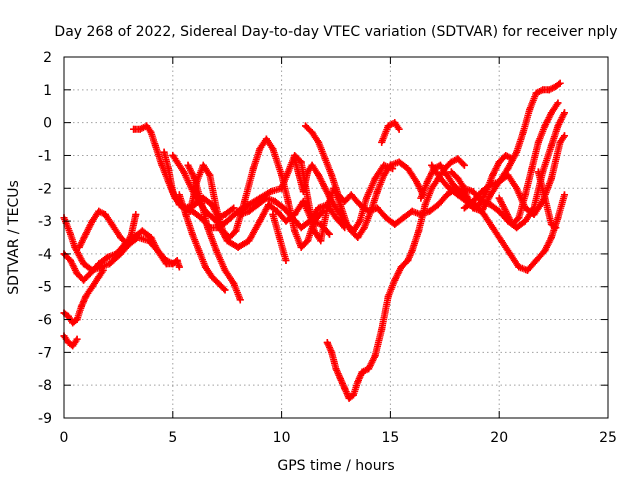 This screenshot has width=640, height=480. Describe the element at coordinates (390, 438) in the screenshot. I see `x-tick-label: 15` at that location.